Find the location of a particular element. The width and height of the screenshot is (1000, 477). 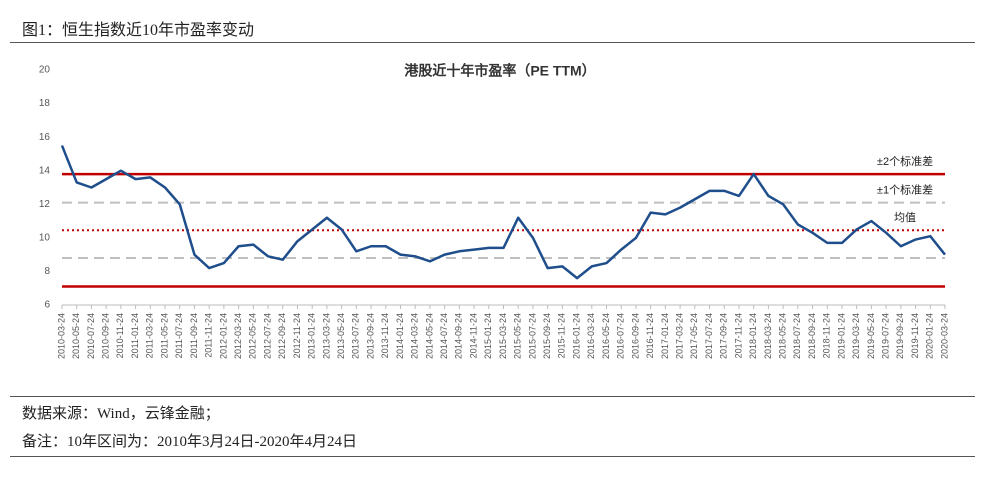

x-tick-label: 2018-01-24 is located at coordinates (753, 336).